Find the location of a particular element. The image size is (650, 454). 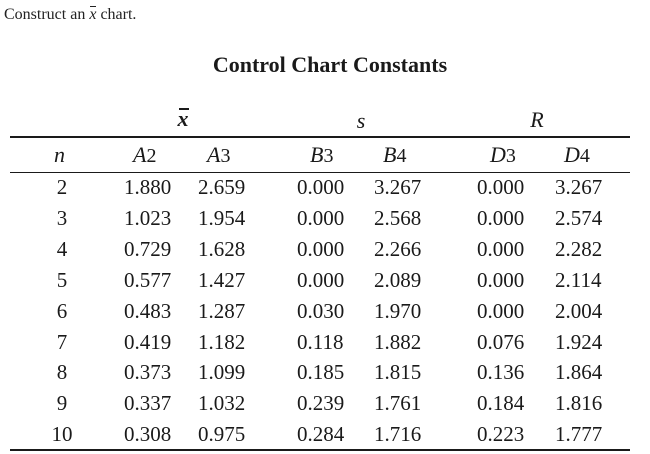

cell-a2: 0.337 is located at coordinates (148, 403).